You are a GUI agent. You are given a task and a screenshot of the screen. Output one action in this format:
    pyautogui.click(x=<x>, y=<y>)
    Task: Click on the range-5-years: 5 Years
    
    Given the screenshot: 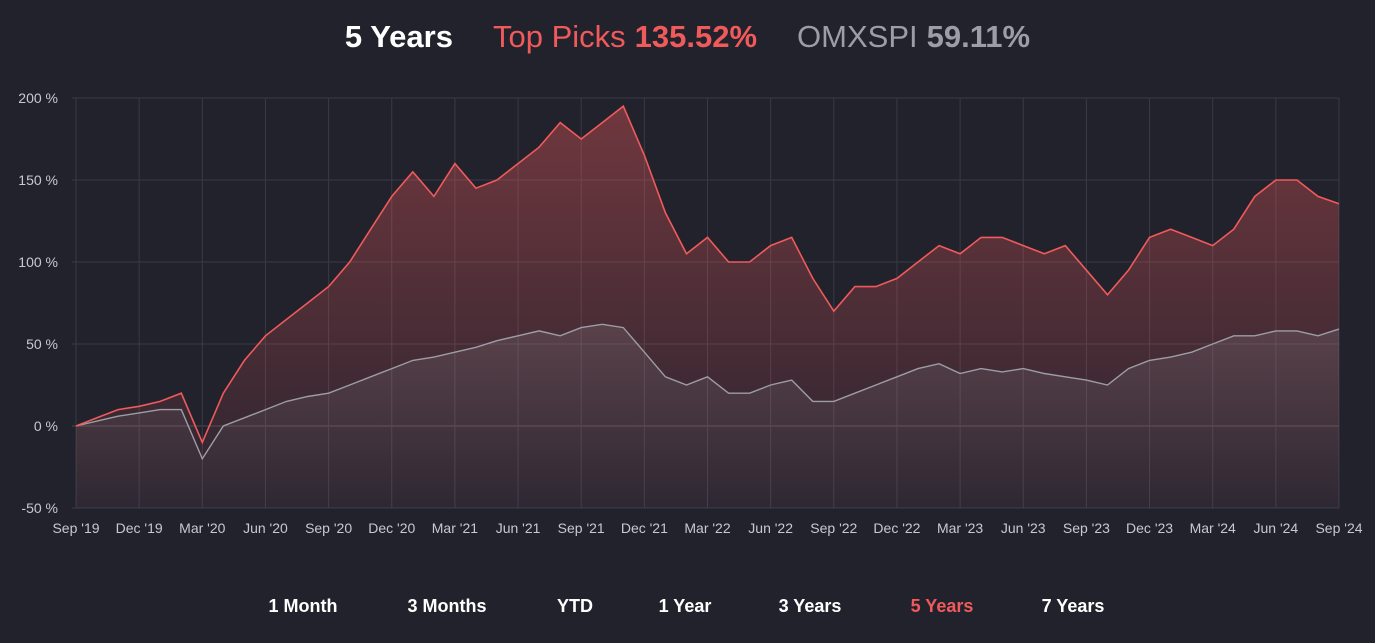 What is the action you would take?
    pyautogui.click(x=942, y=606)
    